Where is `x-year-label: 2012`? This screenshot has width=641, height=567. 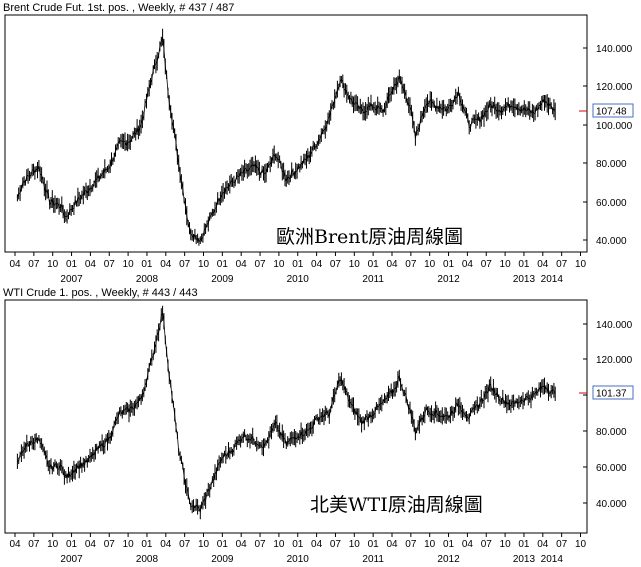 x-year-label: 2012 is located at coordinates (448, 559).